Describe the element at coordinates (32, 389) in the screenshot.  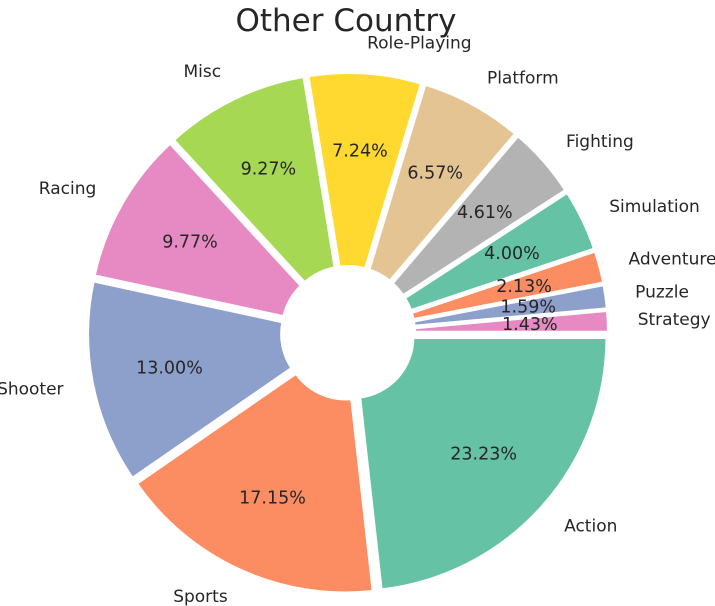
I see `category-label-shooter: Shooter` at that location.